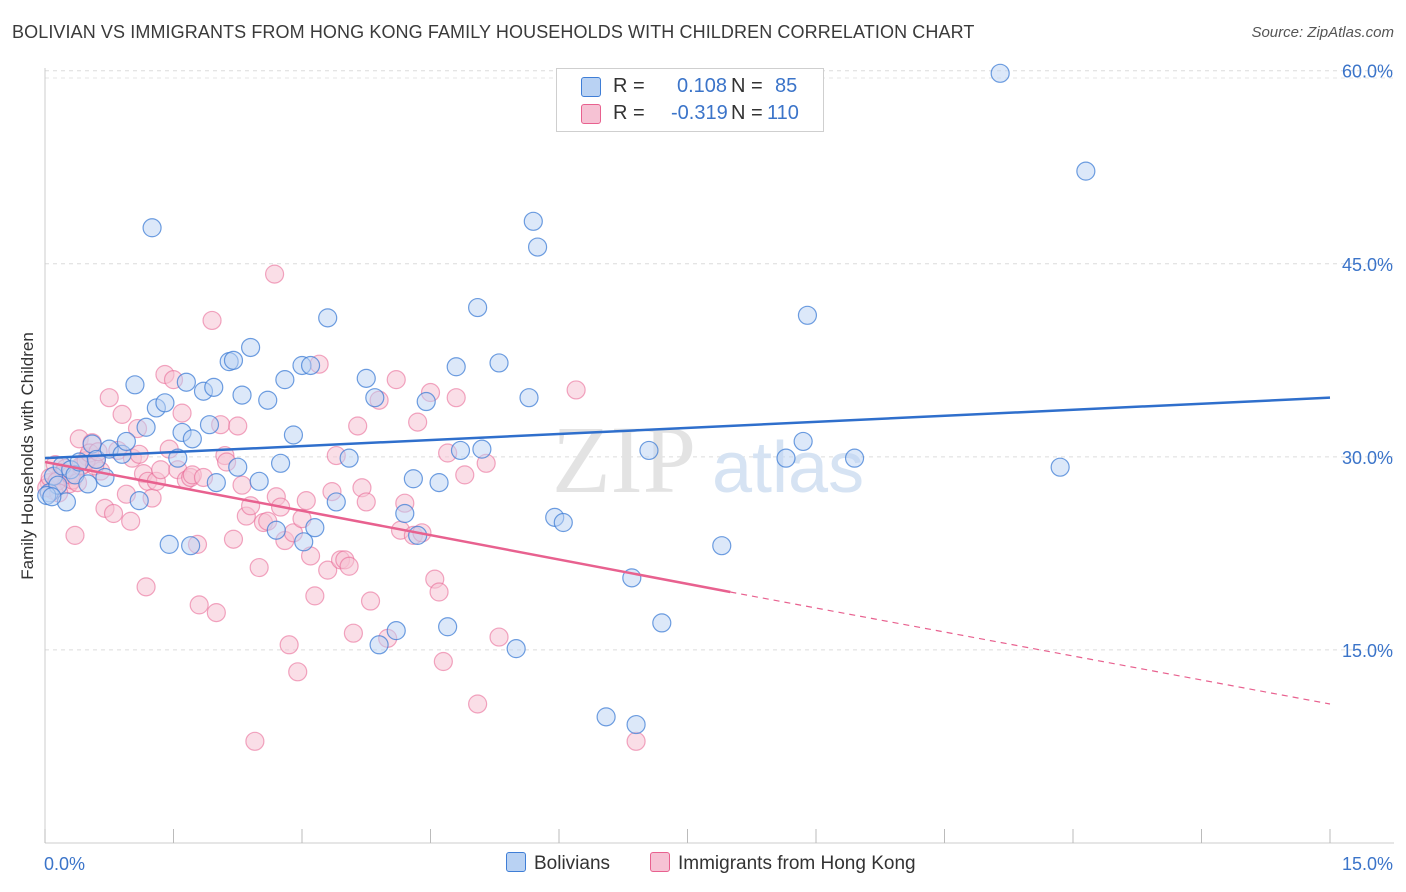 This screenshot has width=1406, height=892. I want to click on watermark: ZIP atlas, so click(708, 459).